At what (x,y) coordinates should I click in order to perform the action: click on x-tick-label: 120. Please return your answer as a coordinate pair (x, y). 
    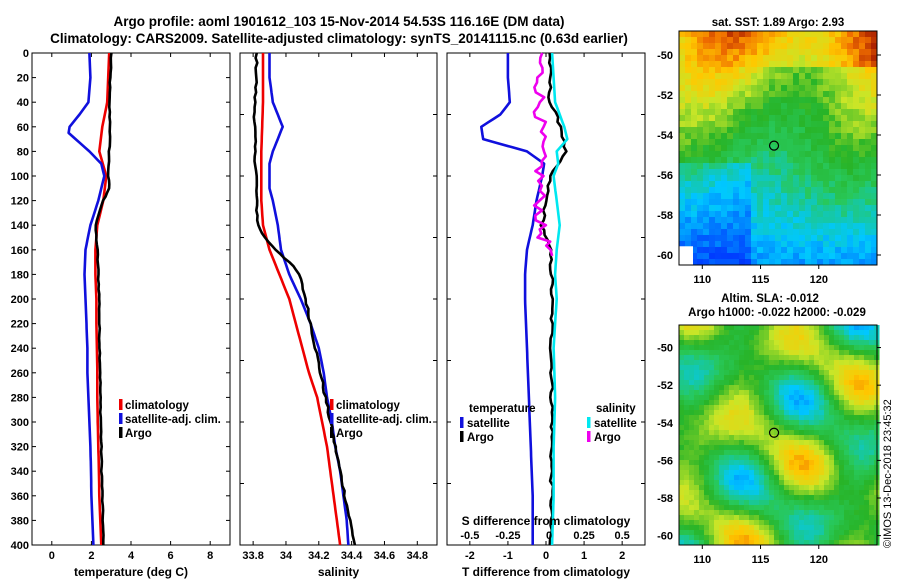
    Looking at the image, I should click on (819, 560).